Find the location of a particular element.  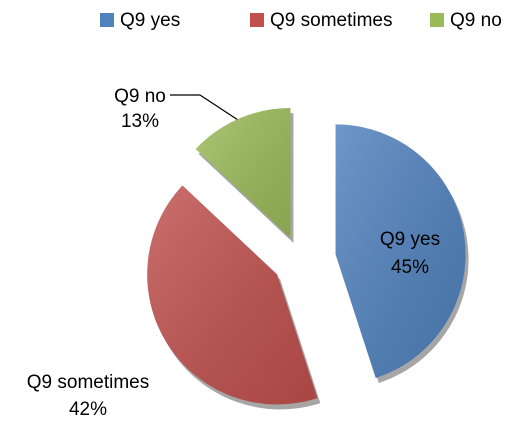

slice-category-label: Q9 yes is located at coordinates (410, 239).